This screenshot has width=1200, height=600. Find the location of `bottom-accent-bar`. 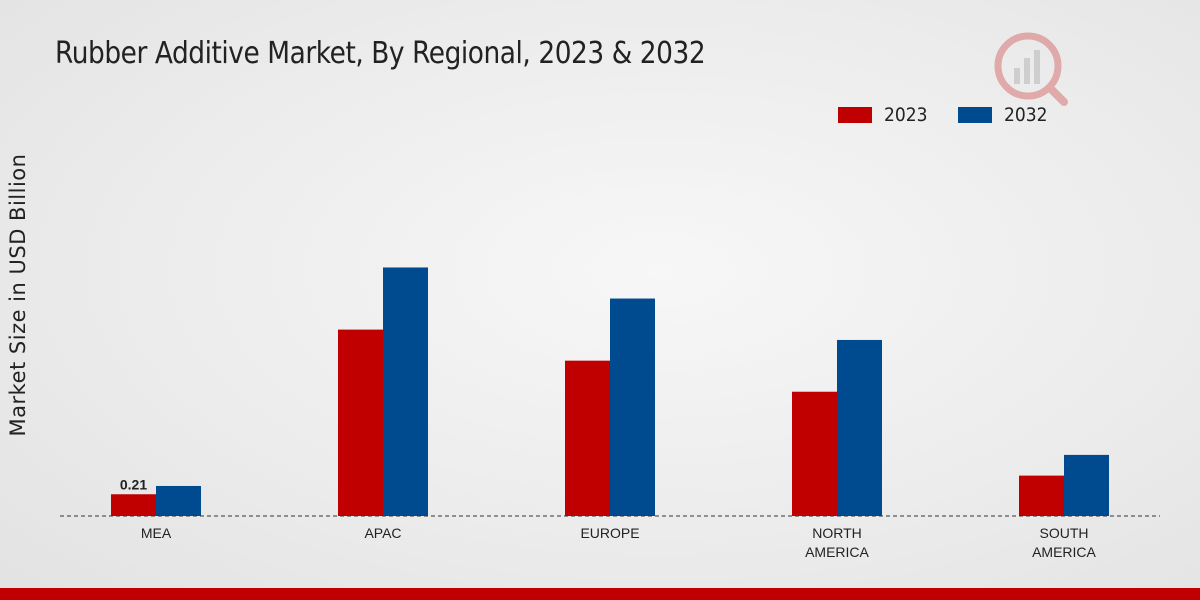

bottom-accent-bar is located at coordinates (600, 594).